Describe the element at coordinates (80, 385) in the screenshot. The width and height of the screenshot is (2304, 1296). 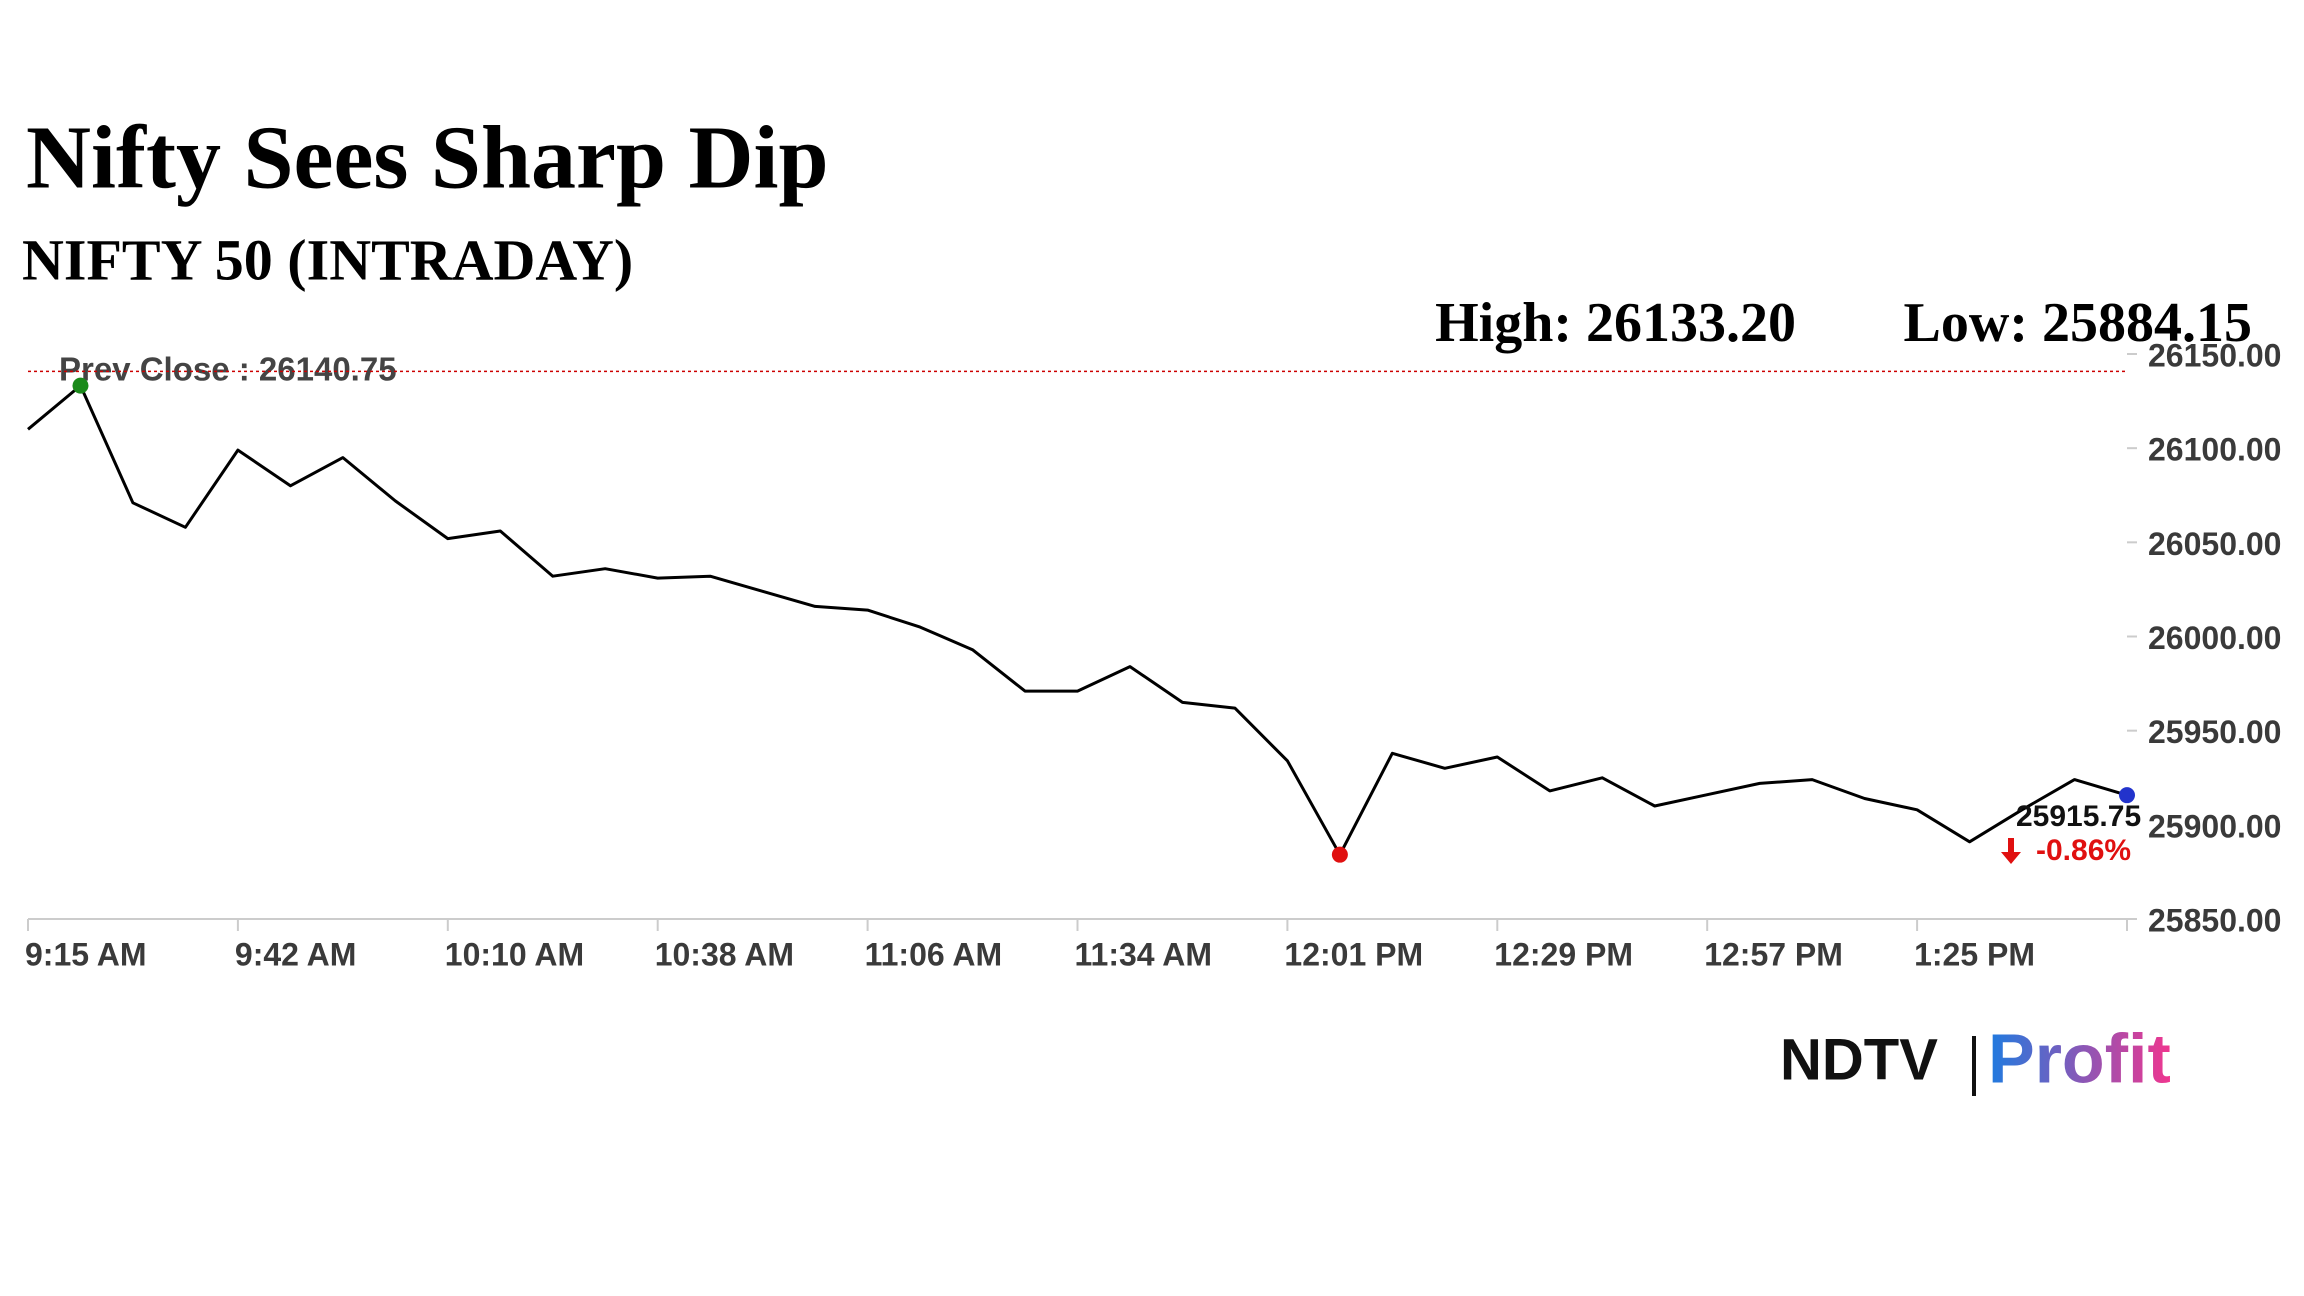
I see `high-marker` at that location.